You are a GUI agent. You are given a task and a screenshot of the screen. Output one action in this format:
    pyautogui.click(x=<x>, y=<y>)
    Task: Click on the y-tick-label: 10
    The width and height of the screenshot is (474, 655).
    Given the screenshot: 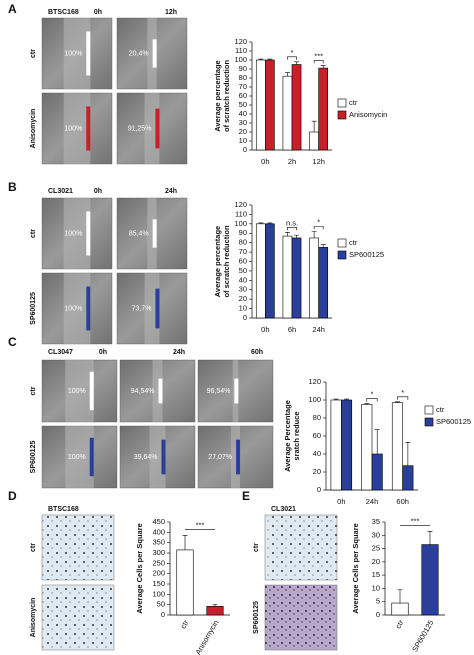 What is the action you would take?
    pyautogui.click(x=376, y=587)
    